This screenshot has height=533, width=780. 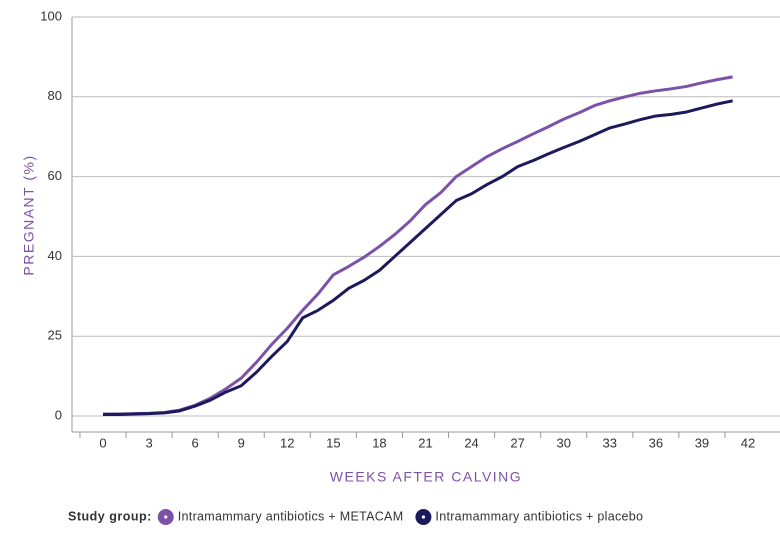 I want to click on x-tick-label: 0, so click(x=102, y=442).